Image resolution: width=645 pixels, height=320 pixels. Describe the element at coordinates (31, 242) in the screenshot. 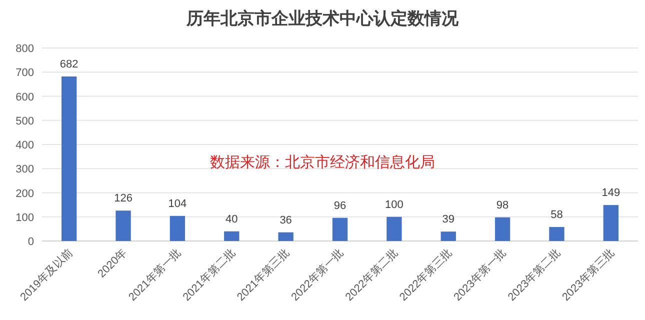

I see `y-tick-label: 0` at that location.